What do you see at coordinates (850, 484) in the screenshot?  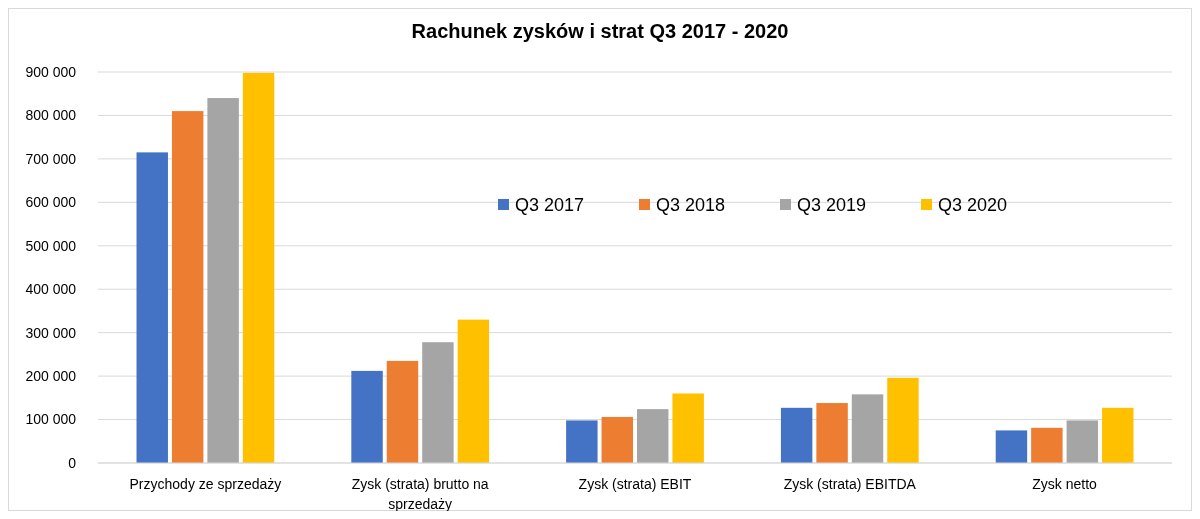 I see `x-tick-label: Zysk (strata) EBITDA` at bounding box center [850, 484].